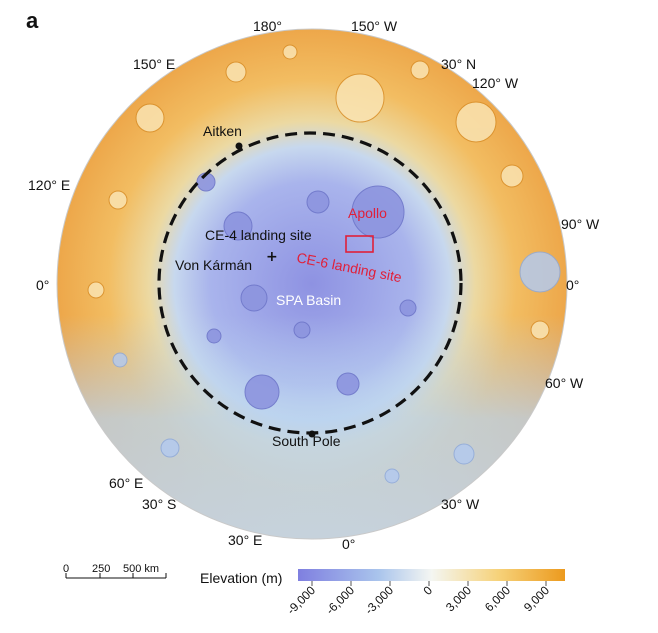 This screenshot has height=633, width=658. I want to click on lat-label-30n: 30° N, so click(458, 64).